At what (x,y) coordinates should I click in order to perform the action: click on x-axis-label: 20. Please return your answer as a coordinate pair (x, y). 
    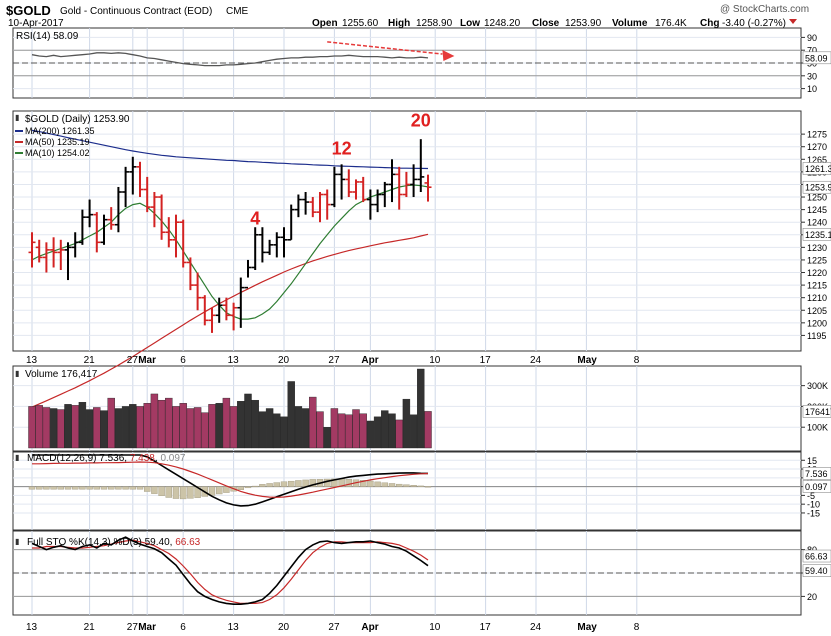
    Looking at the image, I should click on (284, 627).